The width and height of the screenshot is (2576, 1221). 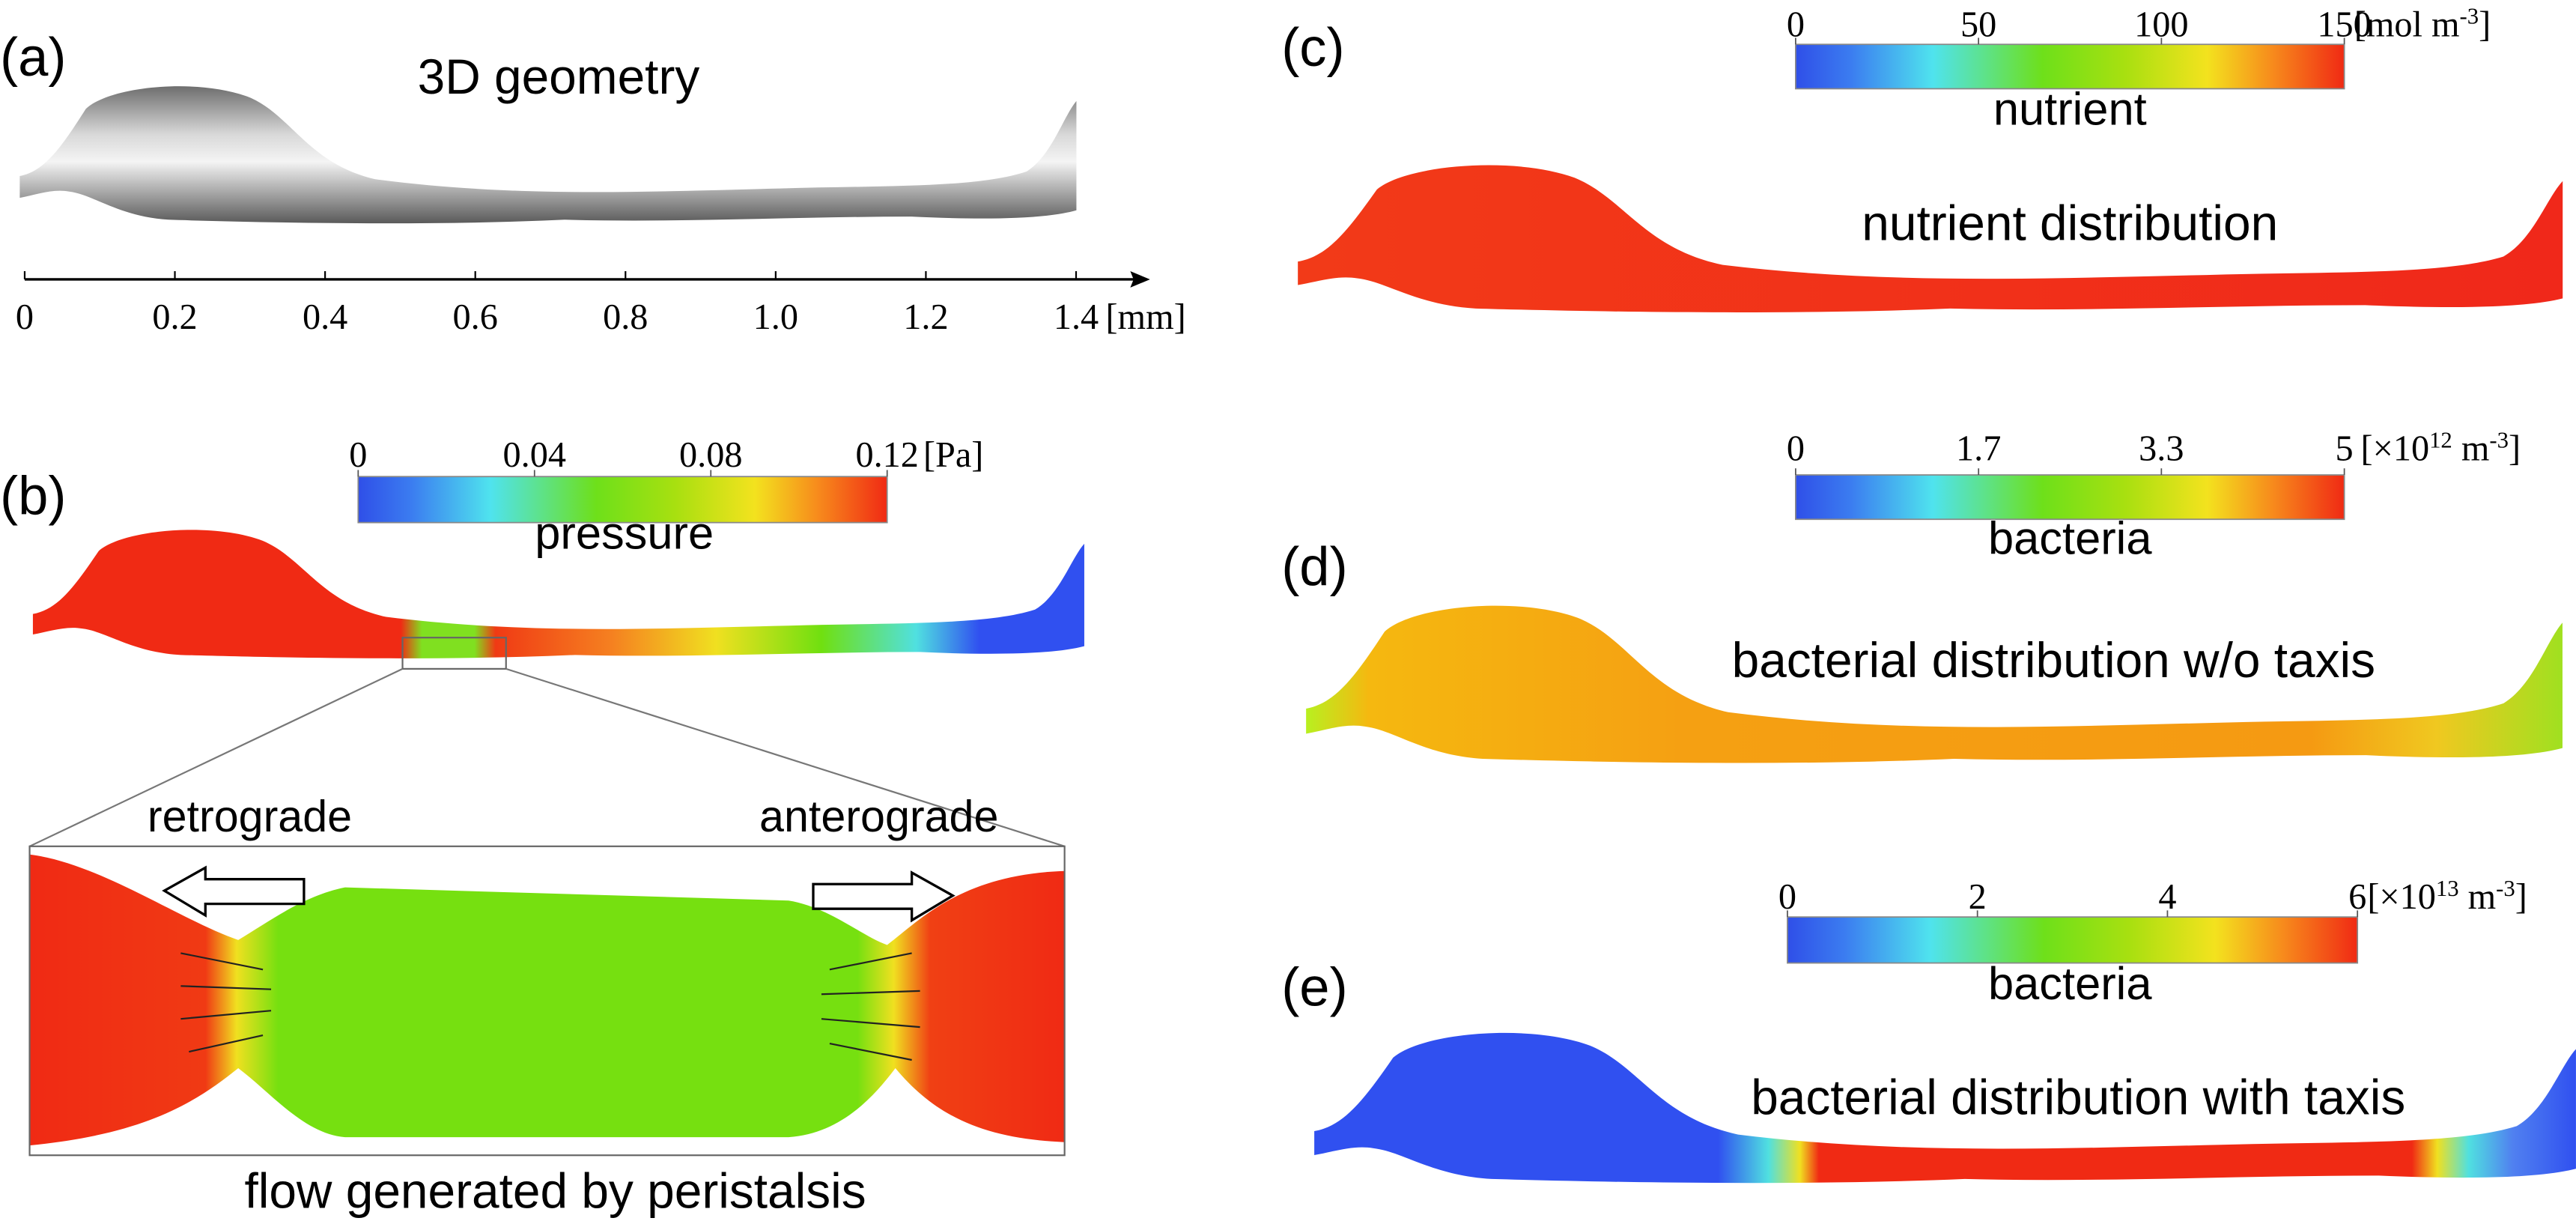 What do you see at coordinates (234, 892) in the screenshot?
I see `retrograde-arrow` at bounding box center [234, 892].